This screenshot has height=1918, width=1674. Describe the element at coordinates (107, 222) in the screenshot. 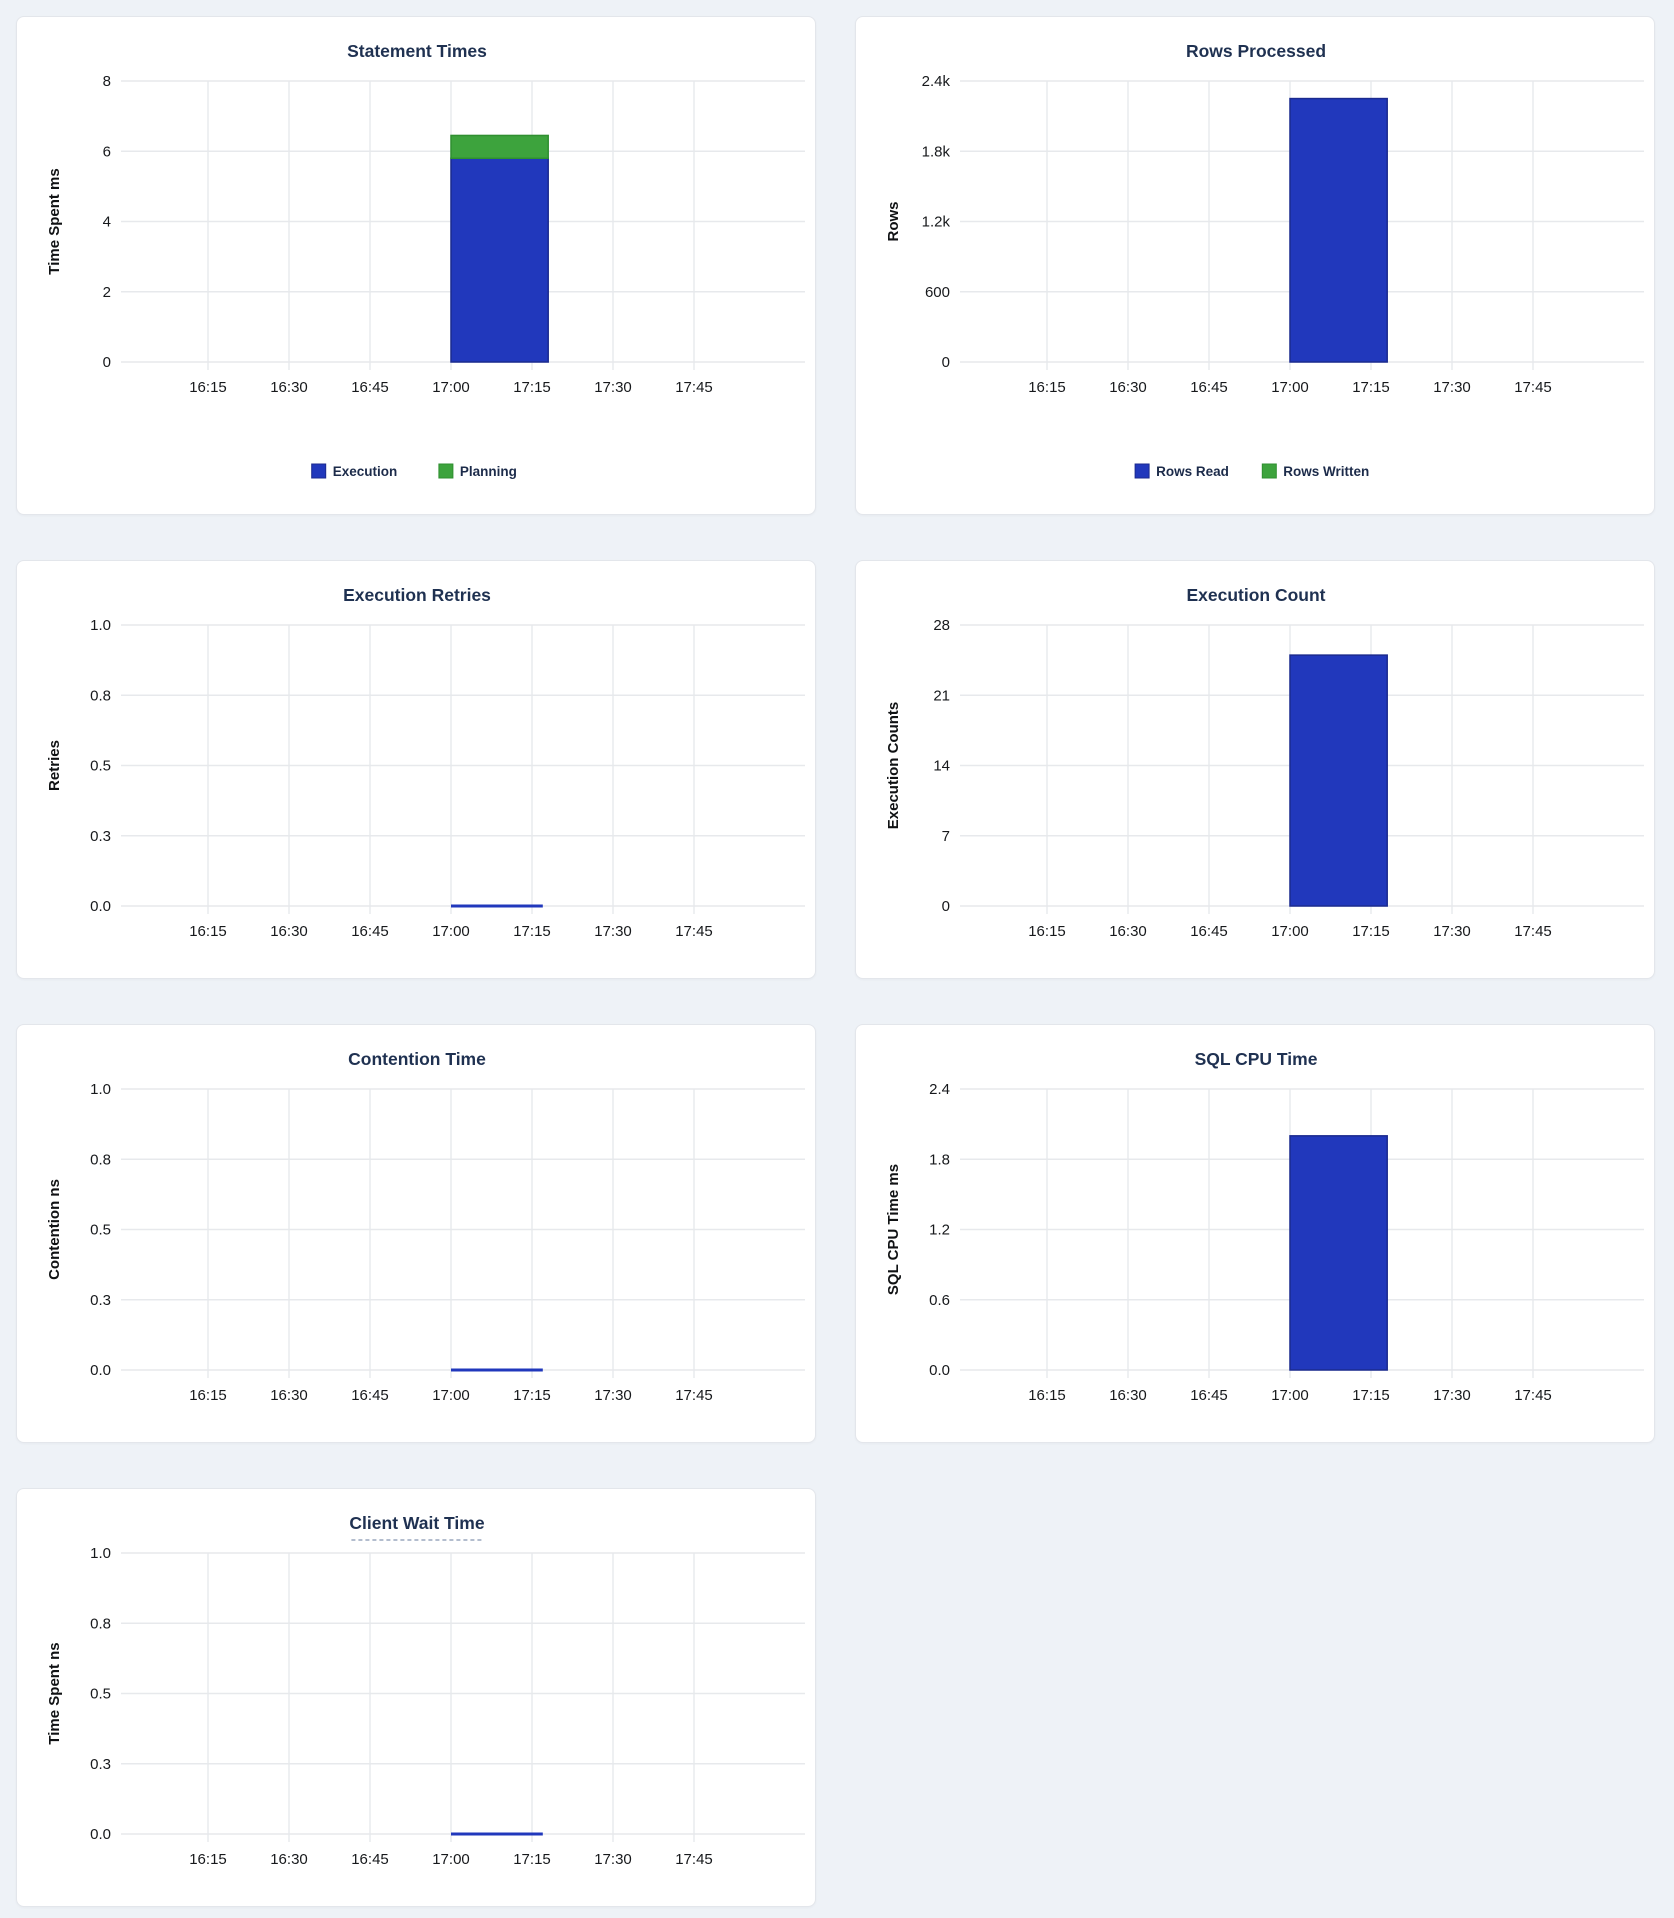

I see `y-tick-label: 4` at that location.